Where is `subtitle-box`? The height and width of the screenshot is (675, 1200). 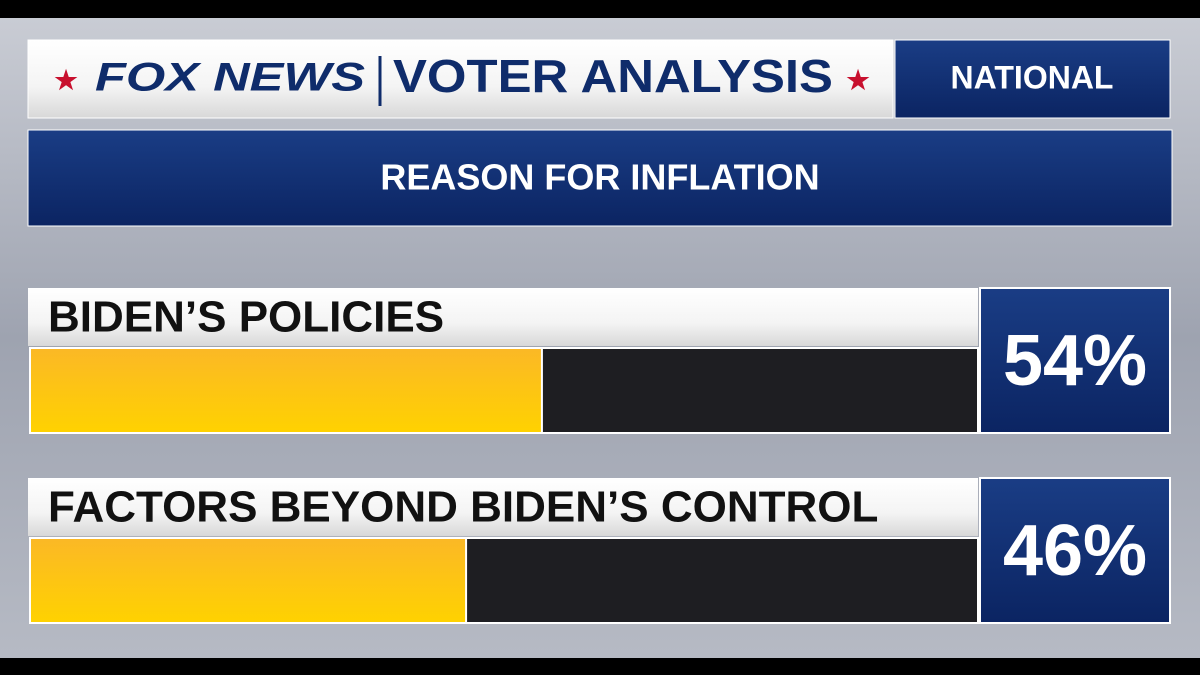
subtitle-box is located at coordinates (600, 178).